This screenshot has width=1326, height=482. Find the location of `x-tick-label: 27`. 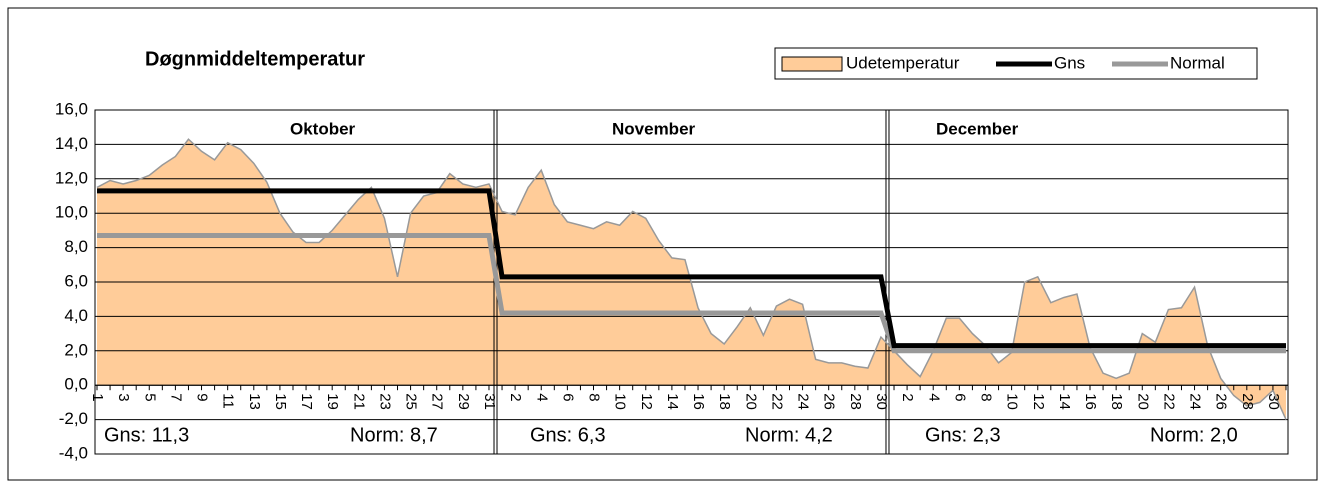

x-tick-label: 27 is located at coordinates (437, 401).